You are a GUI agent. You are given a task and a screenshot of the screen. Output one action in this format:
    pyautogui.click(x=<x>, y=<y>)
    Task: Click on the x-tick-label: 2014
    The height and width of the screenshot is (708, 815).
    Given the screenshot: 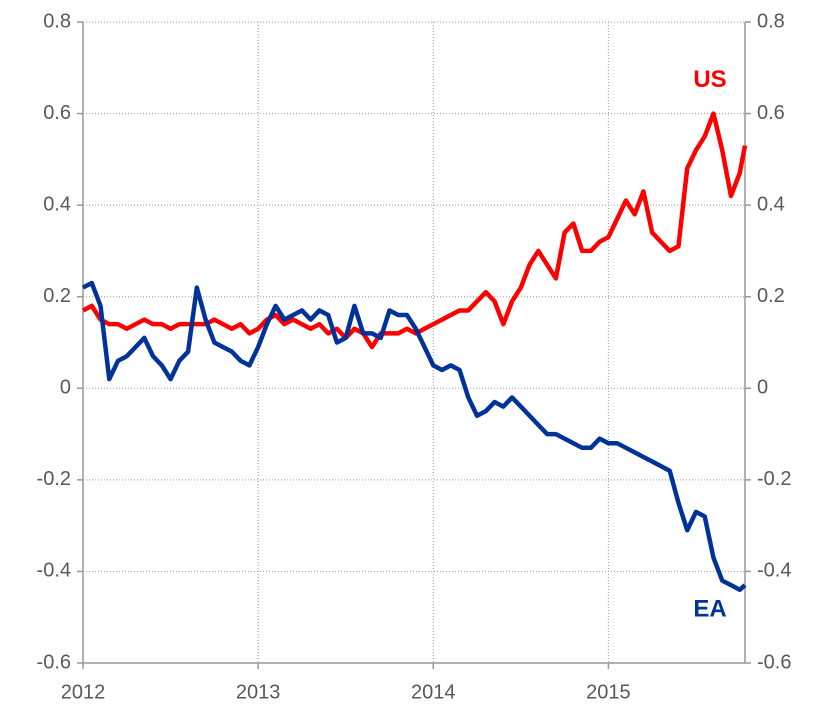 What is the action you would take?
    pyautogui.click(x=433, y=692)
    